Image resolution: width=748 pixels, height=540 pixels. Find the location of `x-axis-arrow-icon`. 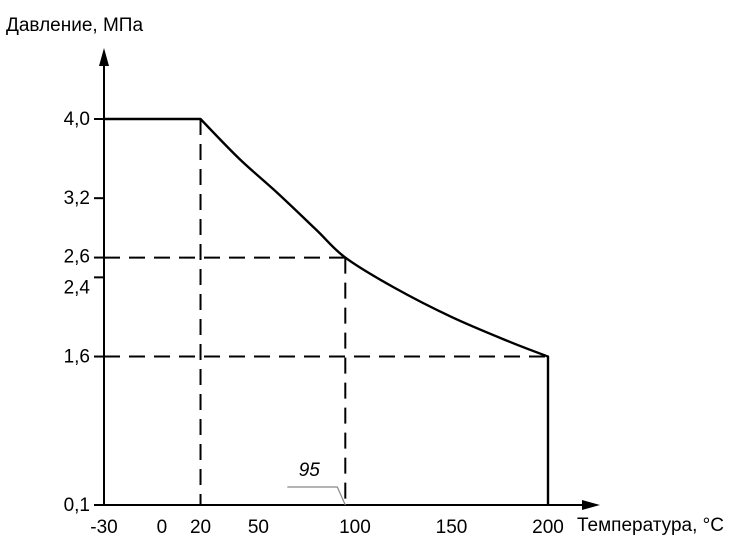

x-axis-arrow-icon is located at coordinates (591, 505).